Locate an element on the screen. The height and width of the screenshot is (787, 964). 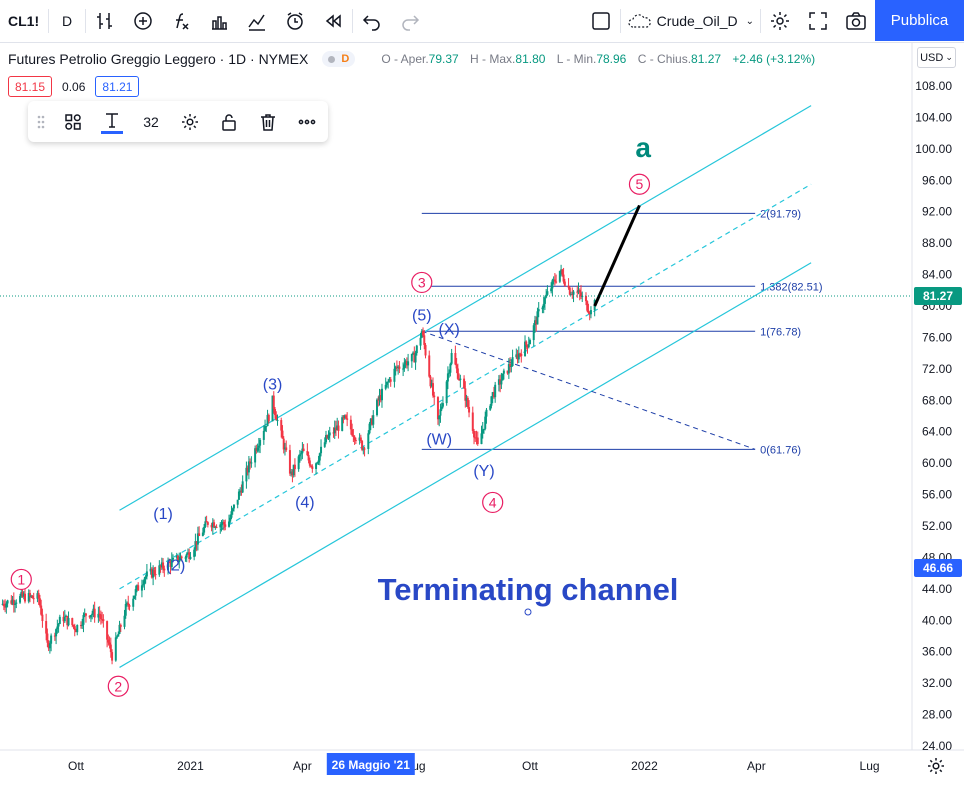
chart-annotation-text: Terminating channel is located at coordinates (528, 589).